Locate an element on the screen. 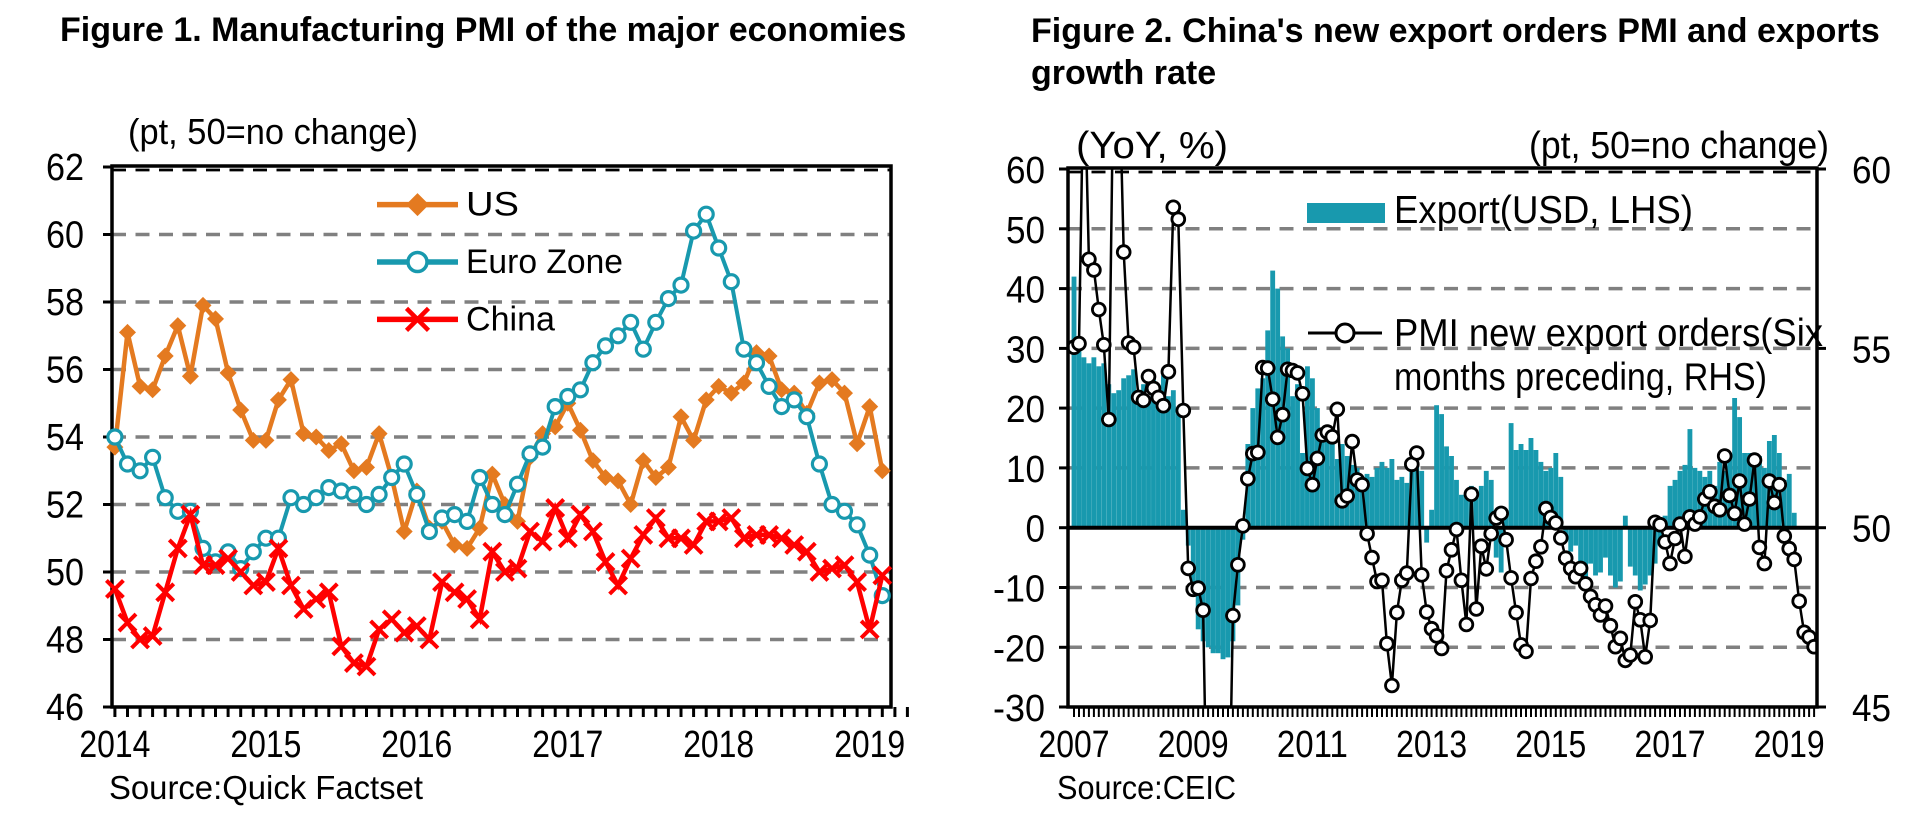 The image size is (1920, 814). svg-text: 48 is located at coordinates (65, 641).